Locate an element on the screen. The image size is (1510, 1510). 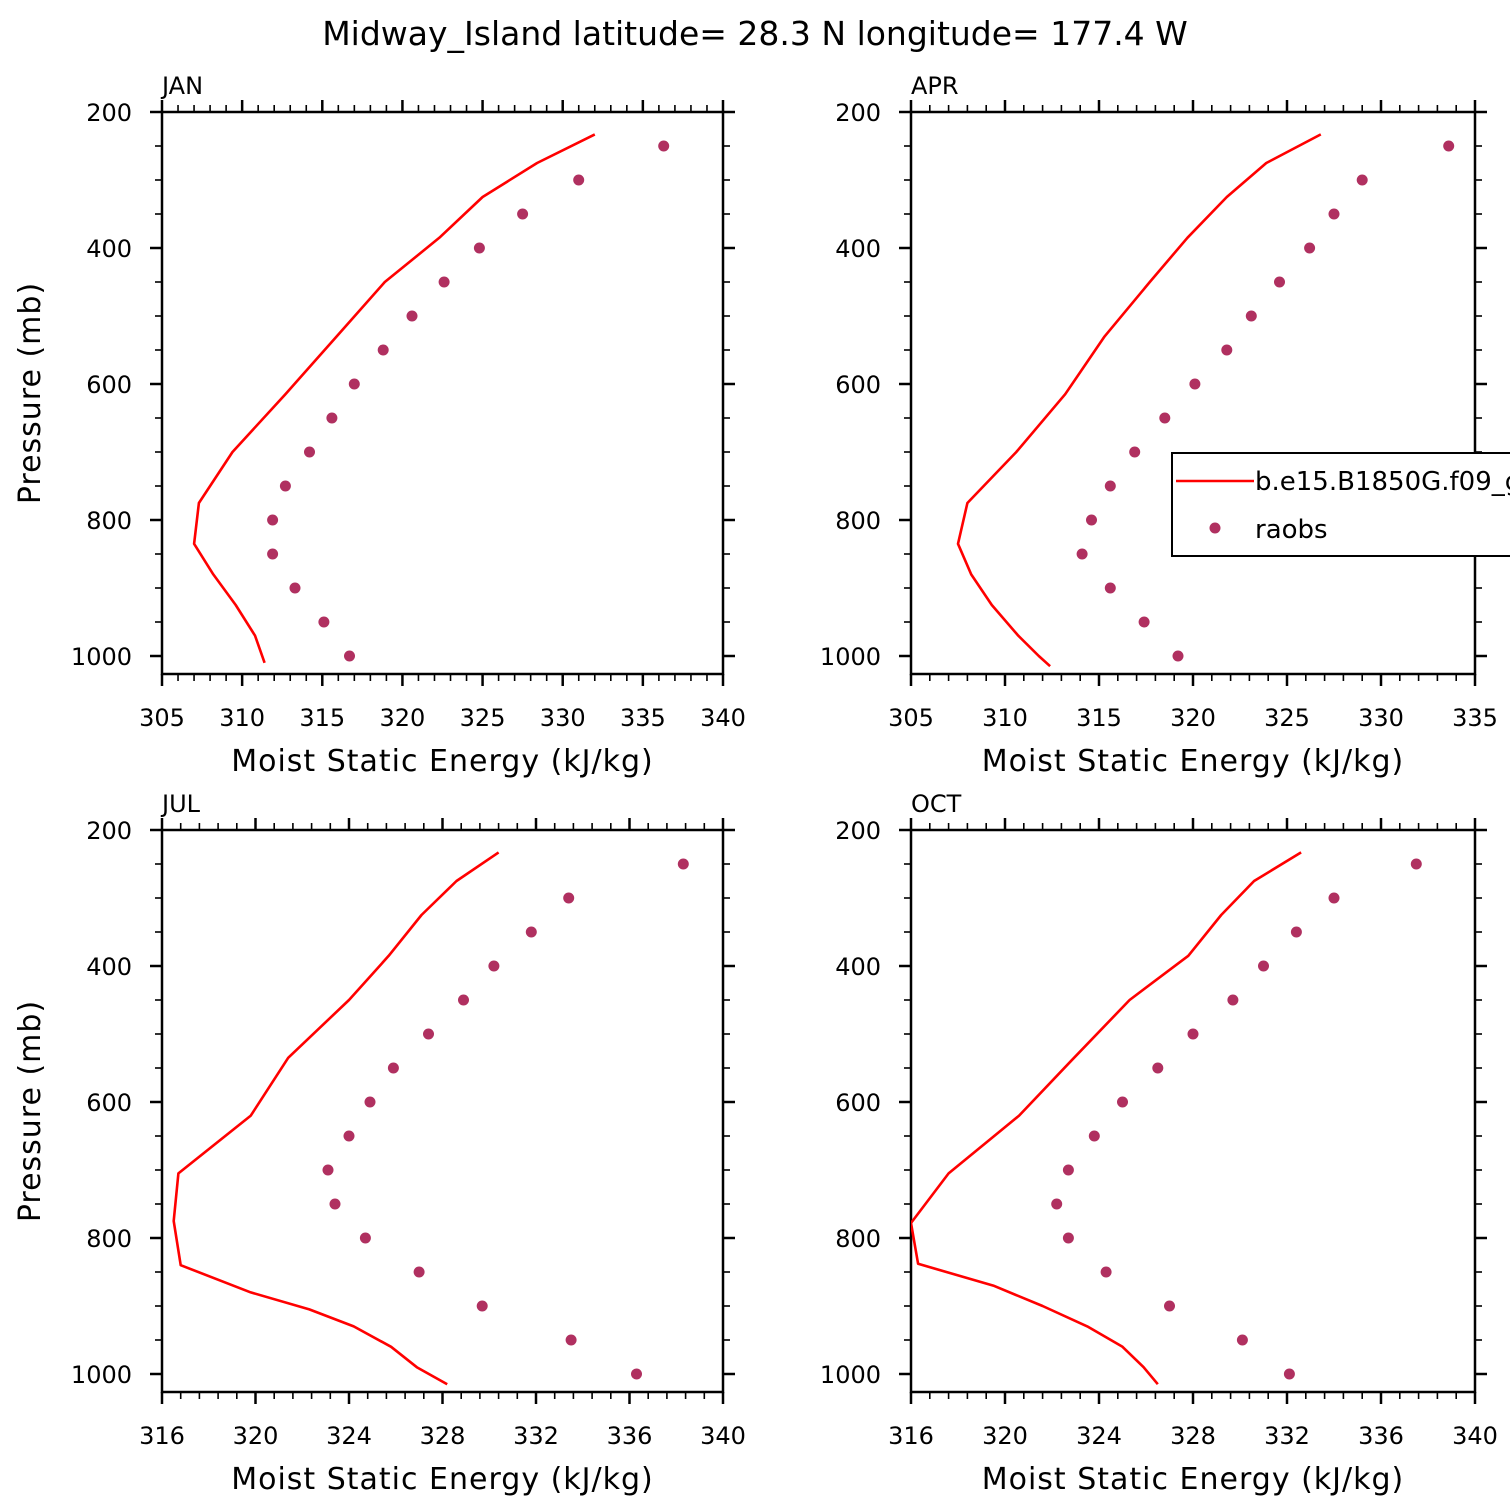
panel-title: OCT is located at coordinates (936, 804).